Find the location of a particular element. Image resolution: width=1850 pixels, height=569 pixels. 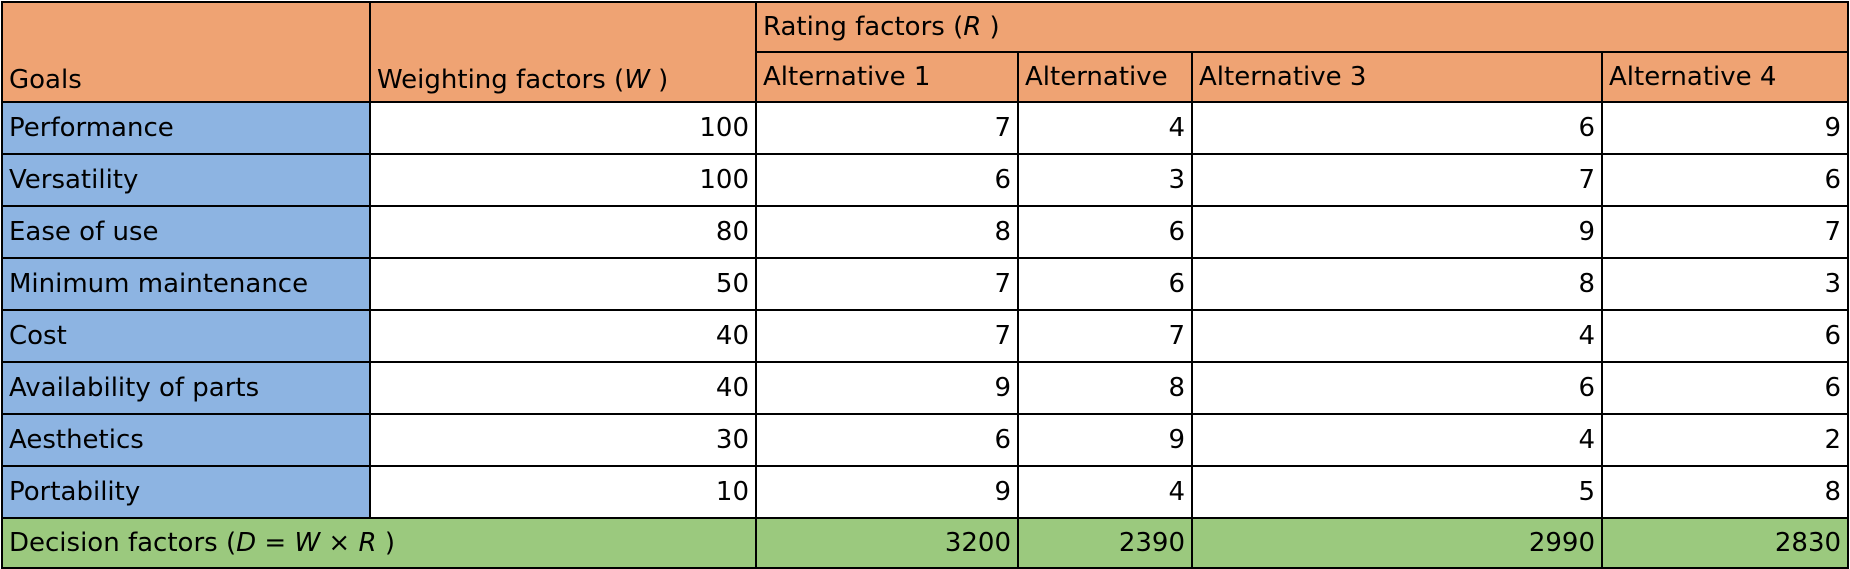

goal-cell: Performance is located at coordinates (186, 128).